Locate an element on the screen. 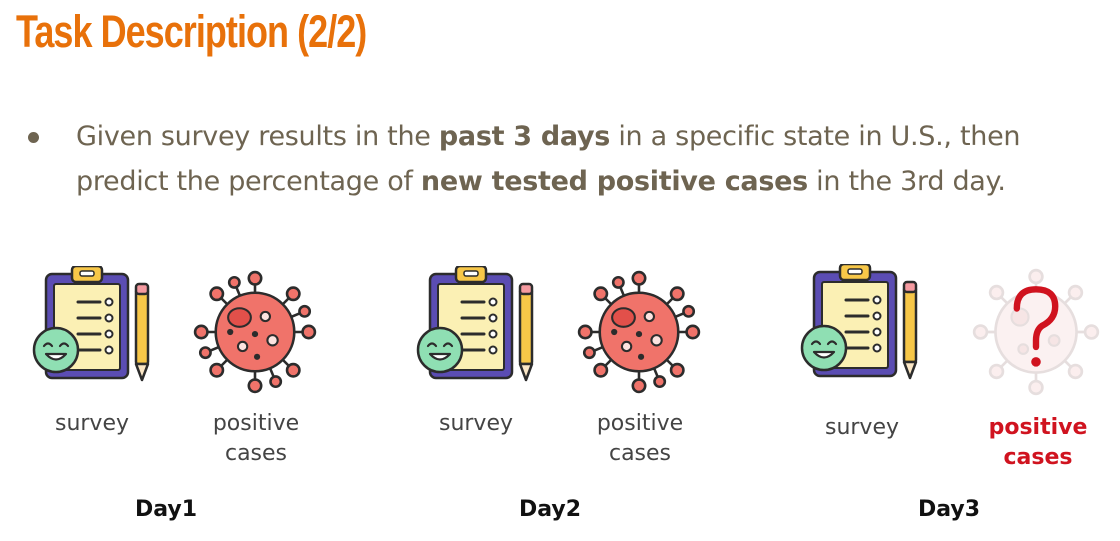 The height and width of the screenshot is (541, 1120). bullet-emphasis-positive-cases: new tested positive cases is located at coordinates (614, 181).